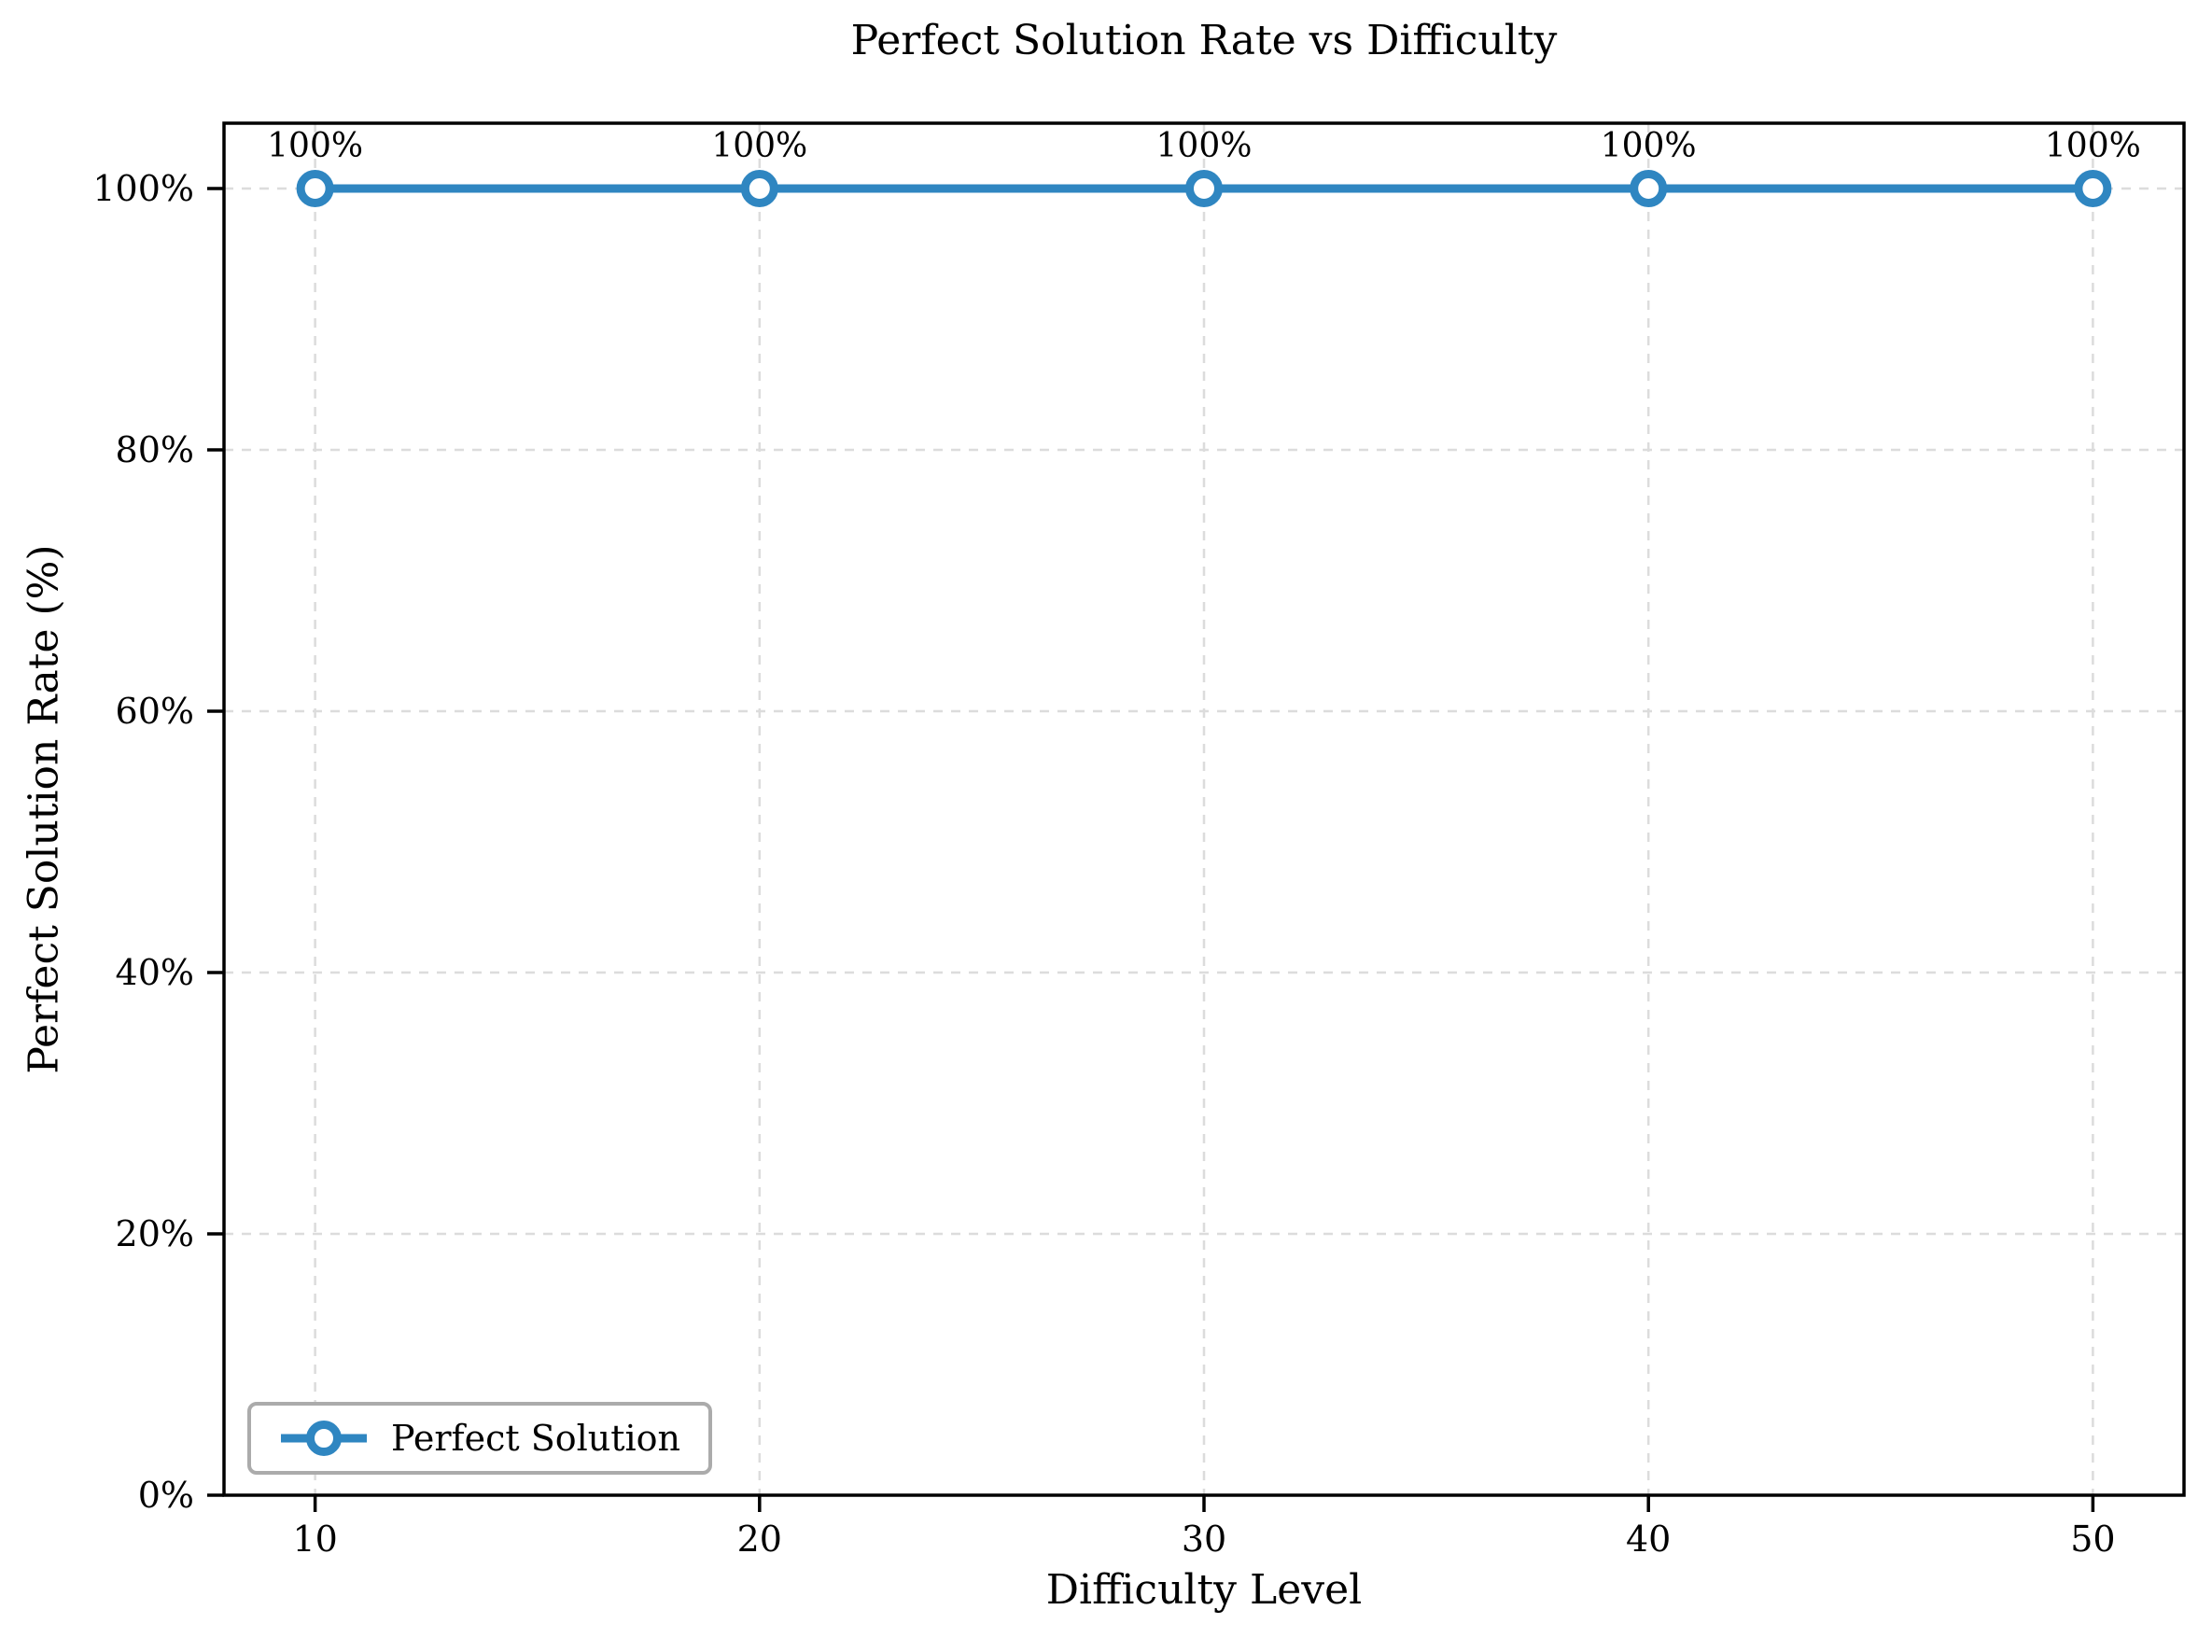 Image resolution: width=2212 pixels, height=1652 pixels. What do you see at coordinates (1204, 1539) in the screenshot?
I see `x-tick-label: 30` at bounding box center [1204, 1539].